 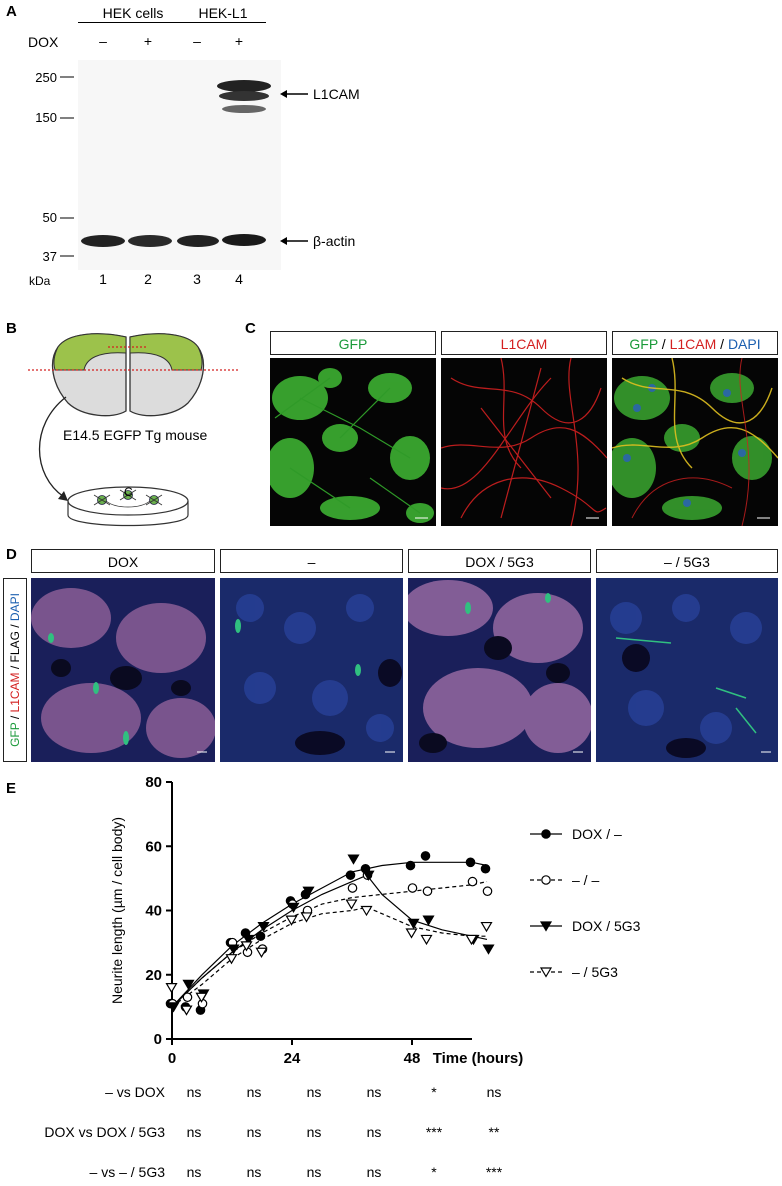 I want to click on l1cam-band-middle, so click(x=244, y=96).